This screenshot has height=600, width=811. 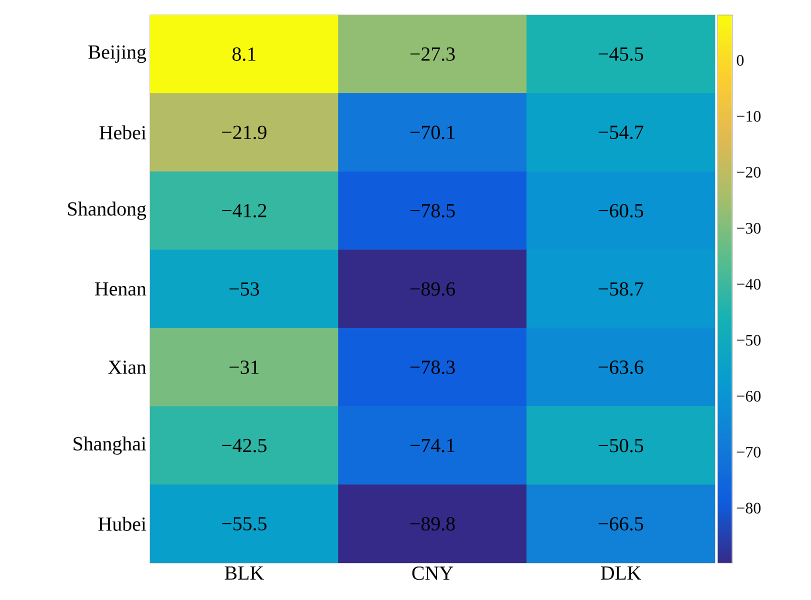 What do you see at coordinates (120, 289) in the screenshot?
I see `y-tick-label: Henan` at bounding box center [120, 289].